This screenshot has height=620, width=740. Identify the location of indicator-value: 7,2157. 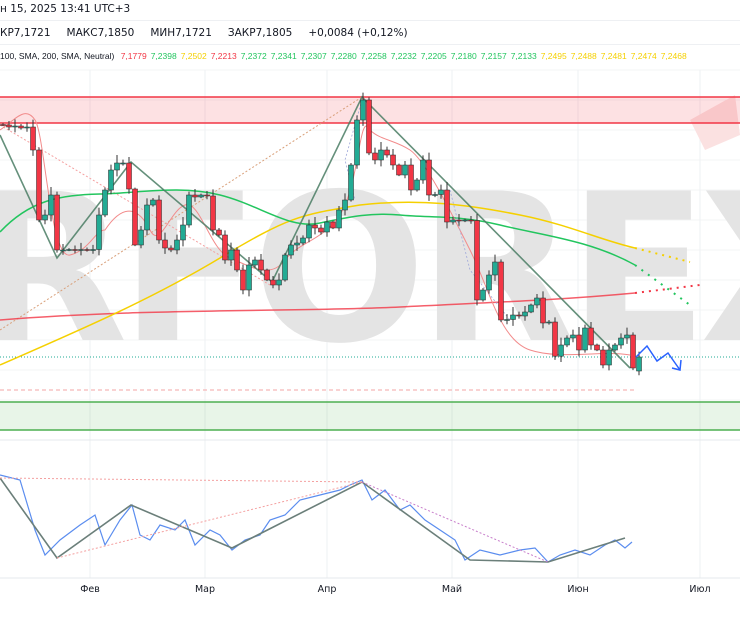
(493, 56).